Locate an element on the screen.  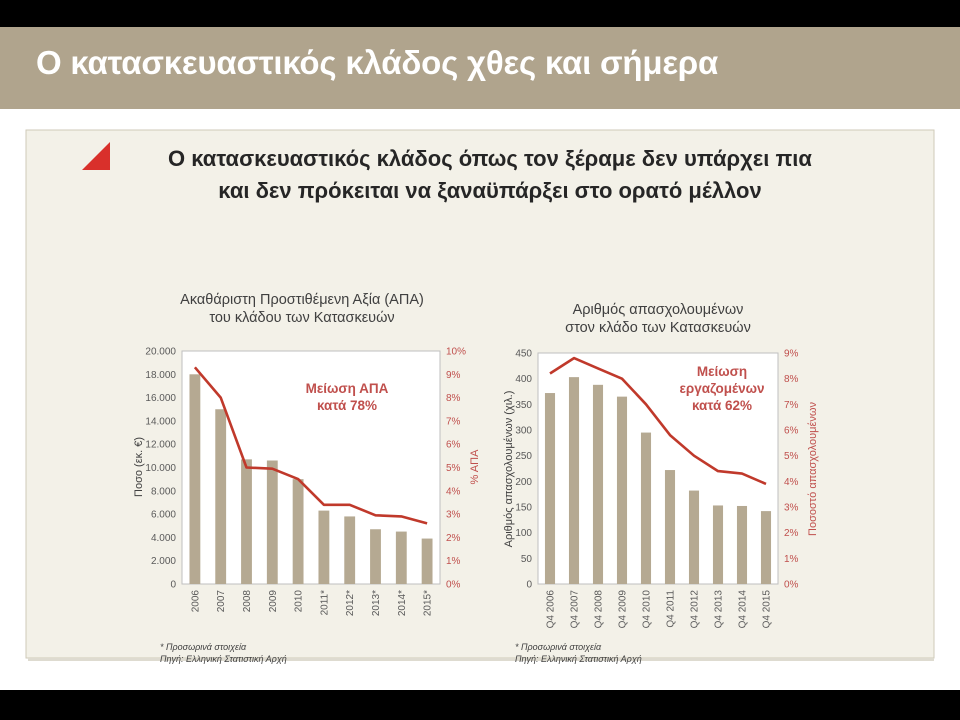
y-tick-label: 10.000 is located at coordinates (160, 468).